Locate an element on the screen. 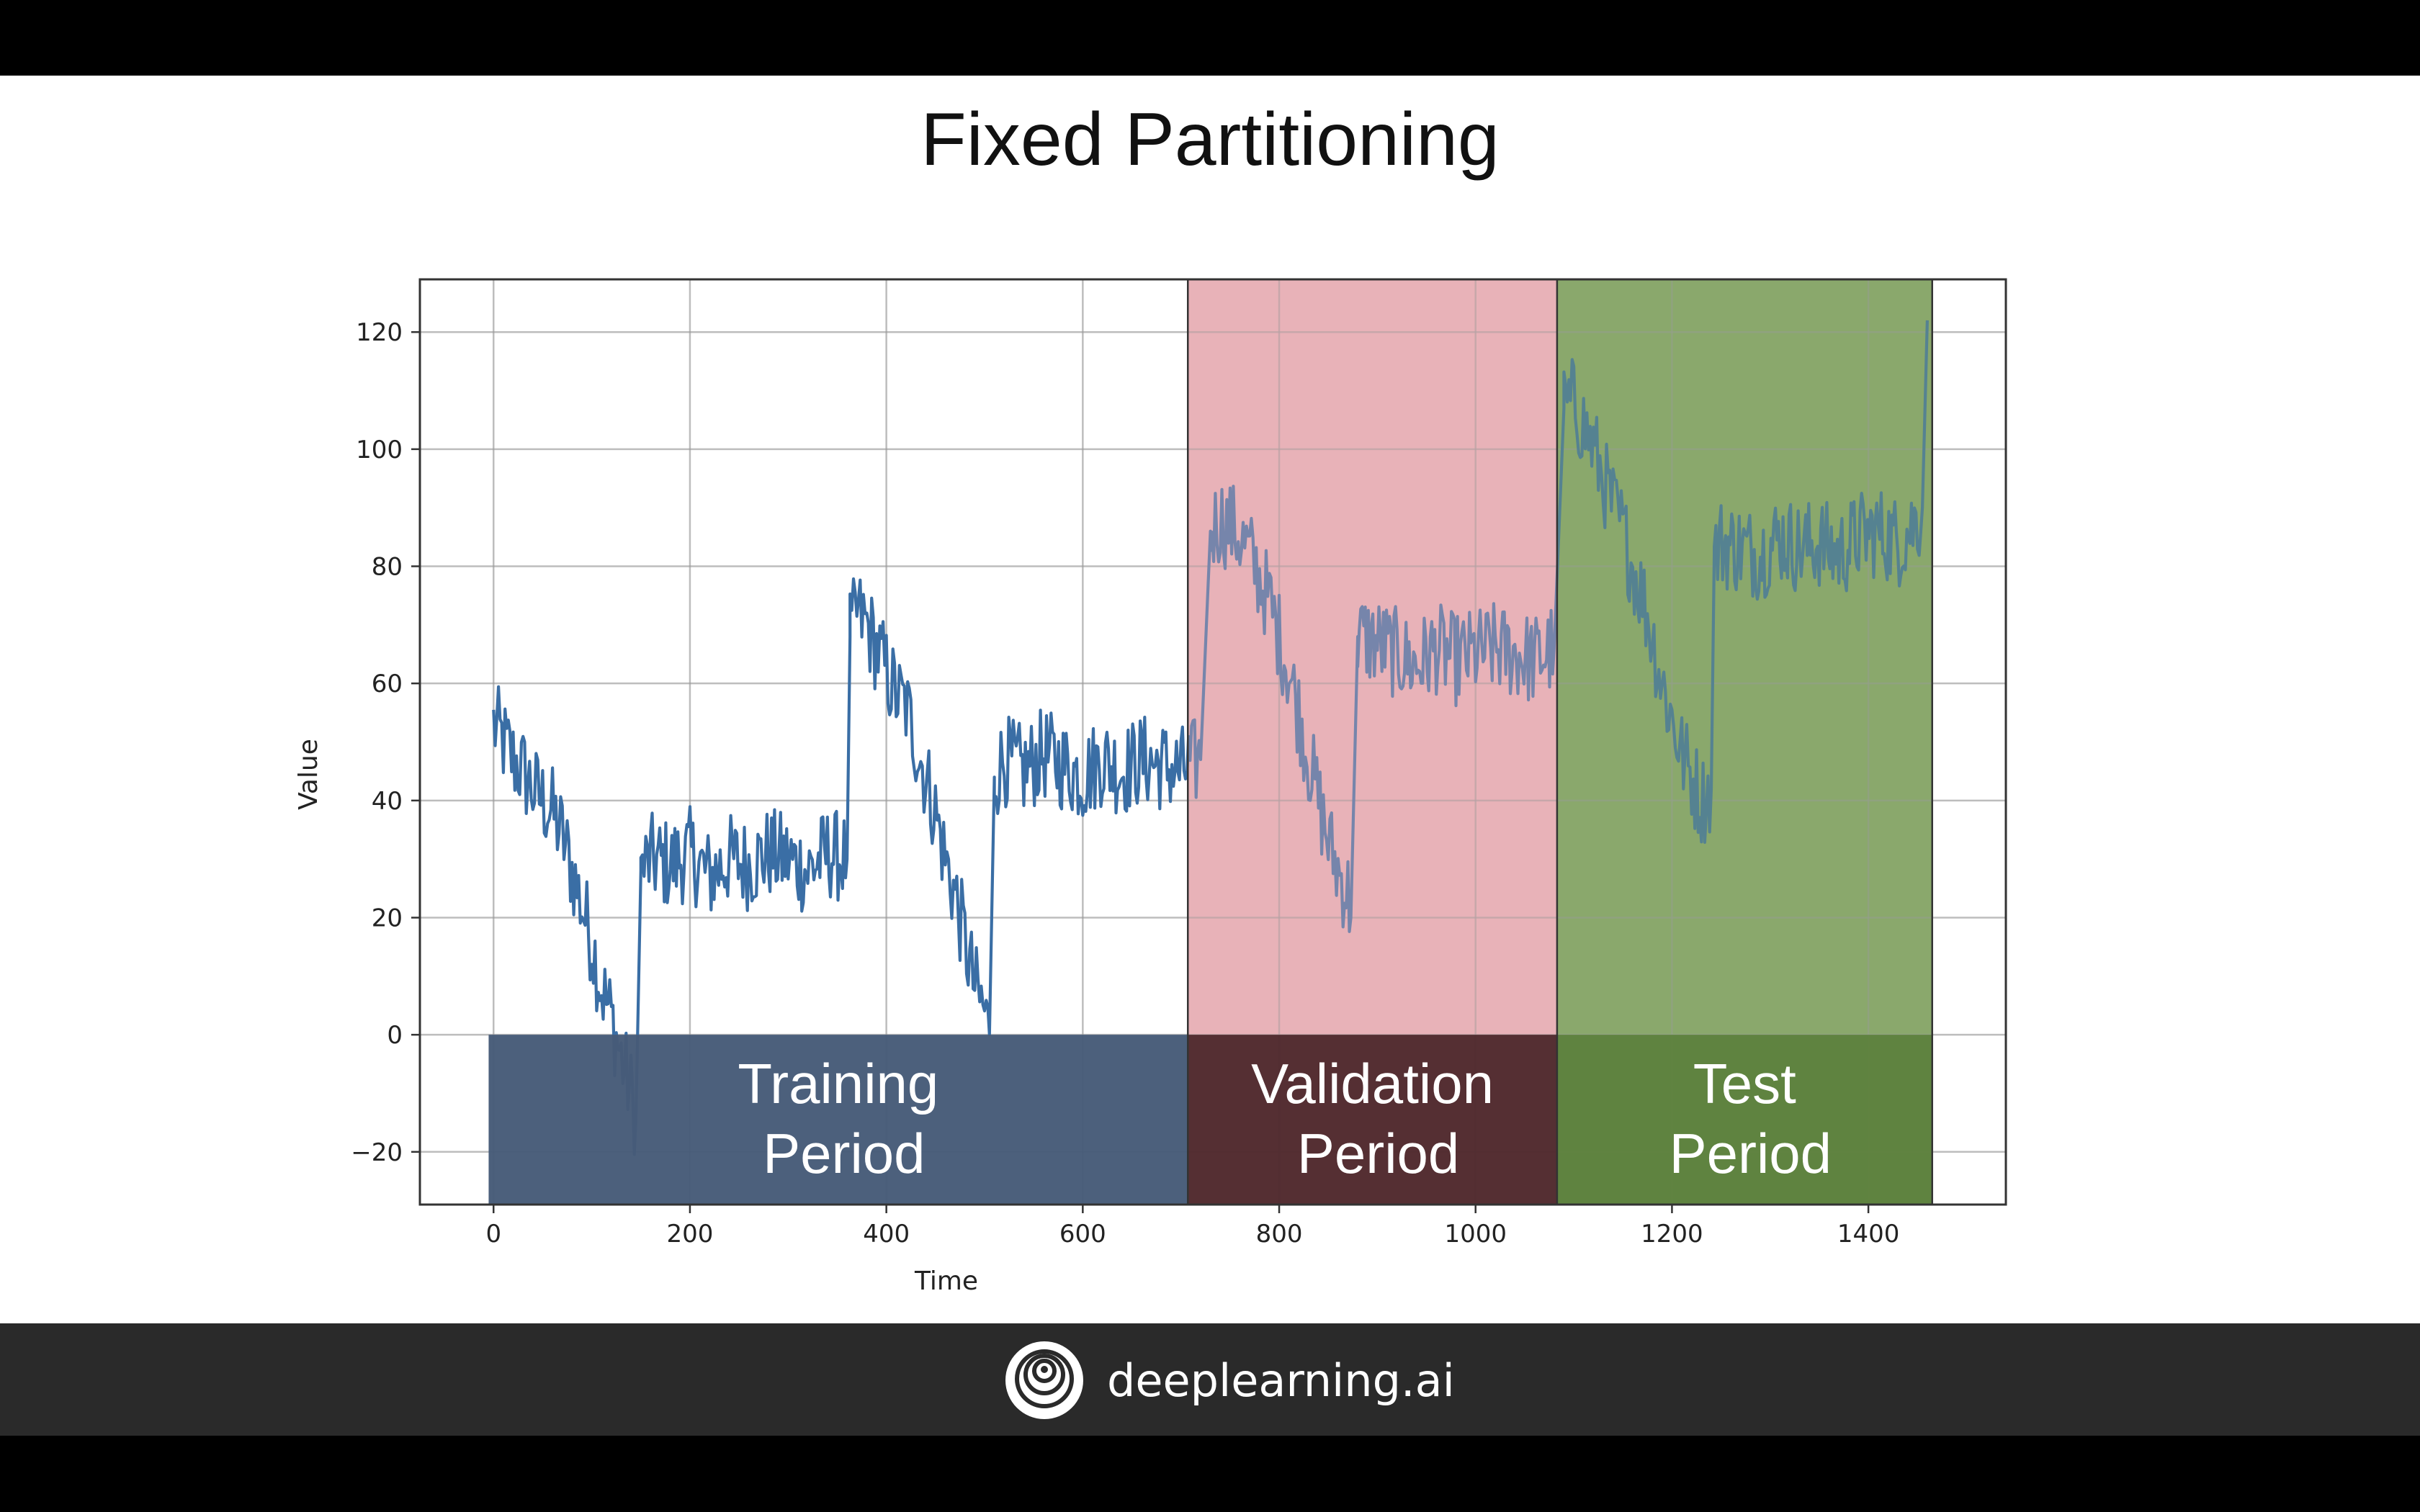 The height and width of the screenshot is (1512, 2420). brand: deeplearning.ai is located at coordinates (1230, 1380).